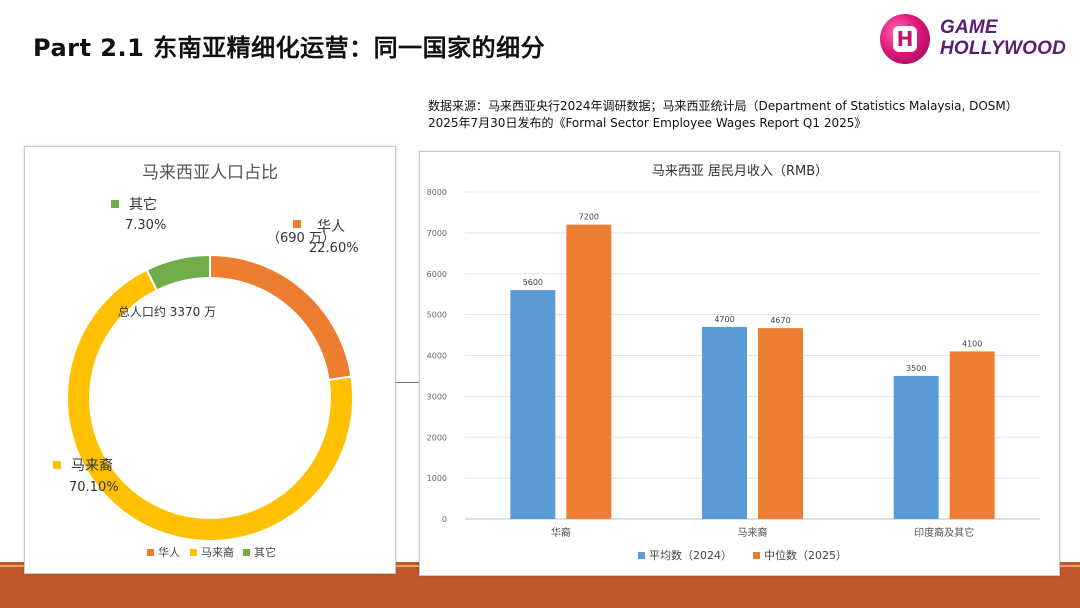 The height and width of the screenshot is (608, 1080). Describe the element at coordinates (589, 217) in the screenshot. I see `bar-label-0-1: 7200` at that location.